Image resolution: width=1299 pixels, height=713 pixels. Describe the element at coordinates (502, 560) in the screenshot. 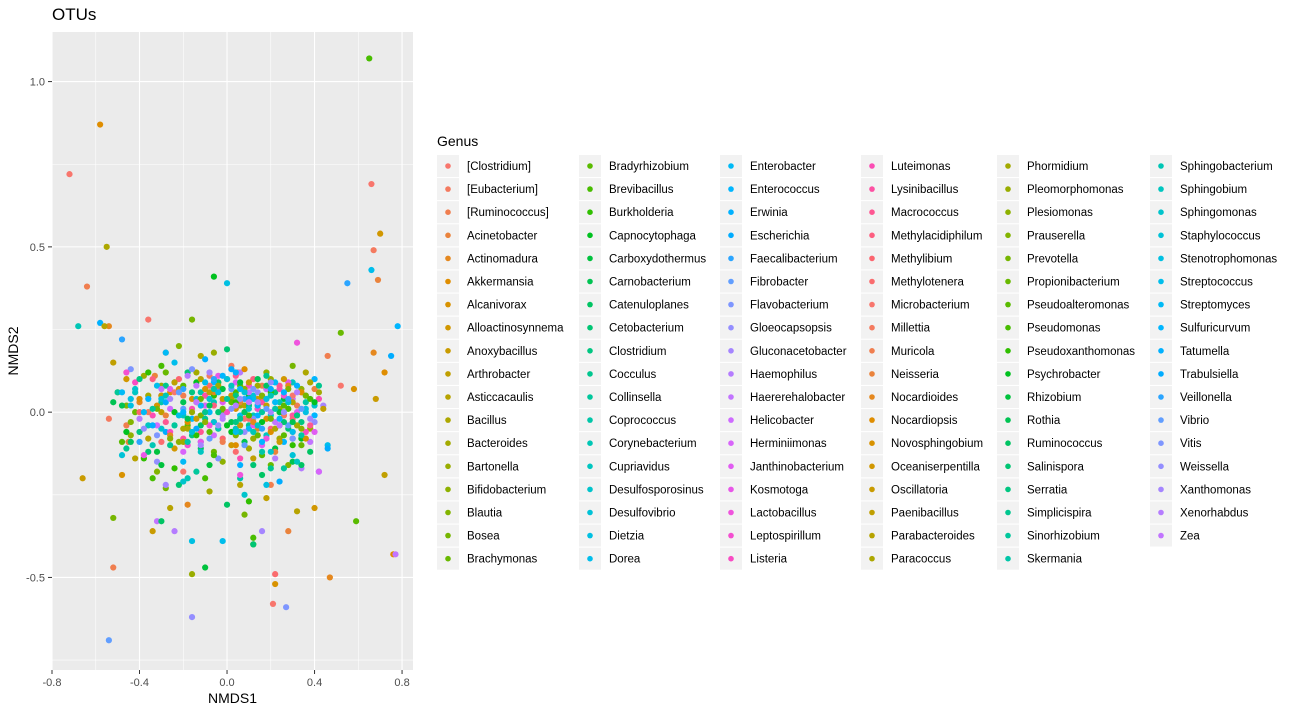

I see `legend-label: Brachymonas` at that location.